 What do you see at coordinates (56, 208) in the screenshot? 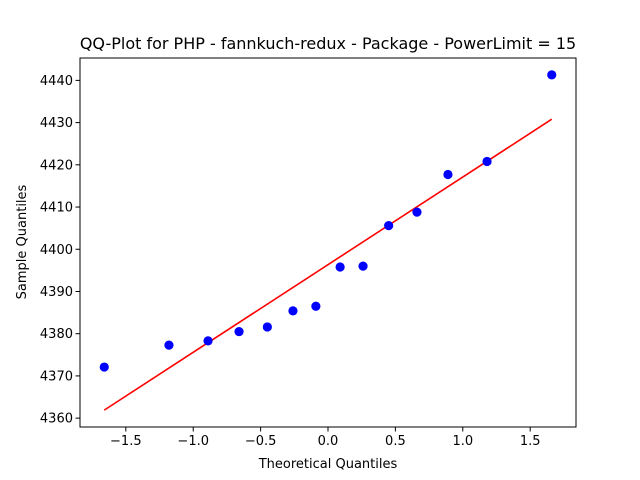
I see `y-tick-label: 4410` at bounding box center [56, 208].